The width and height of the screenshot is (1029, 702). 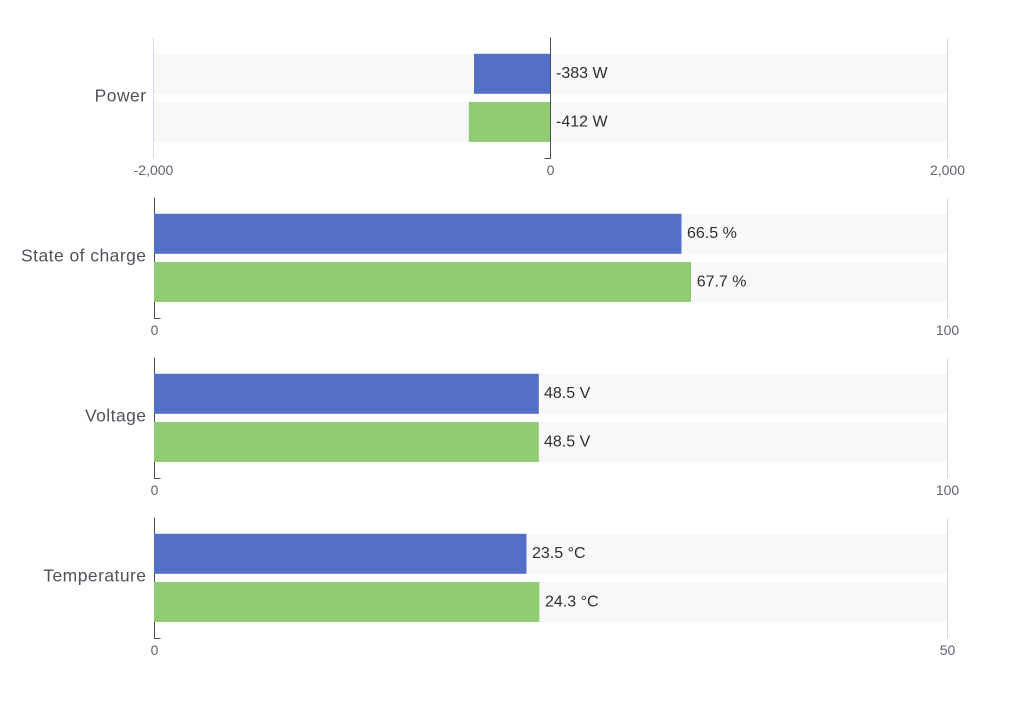 What do you see at coordinates (722, 281) in the screenshot?
I see `svg-text: 67.7 %` at bounding box center [722, 281].